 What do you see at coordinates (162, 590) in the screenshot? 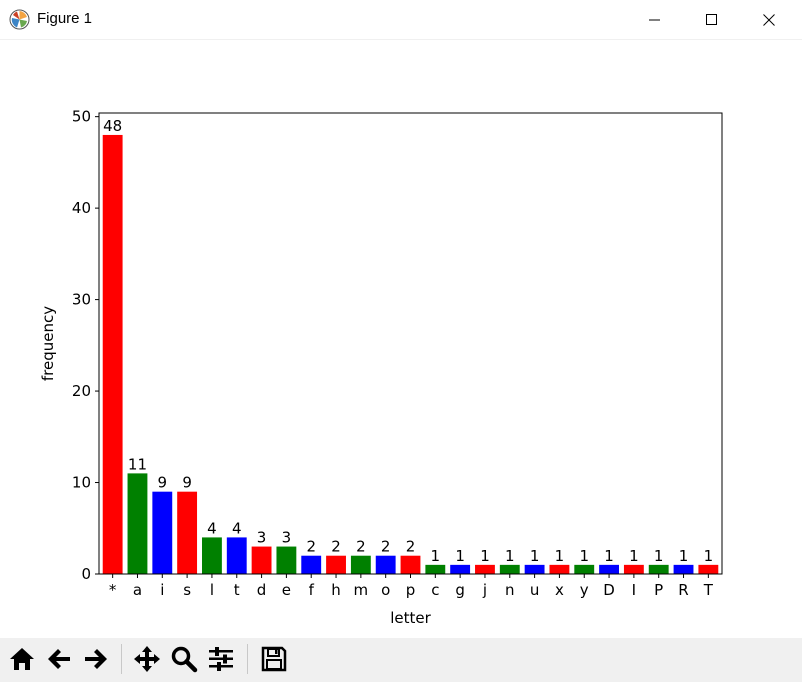
I see `x-tick-label: i` at bounding box center [162, 590].